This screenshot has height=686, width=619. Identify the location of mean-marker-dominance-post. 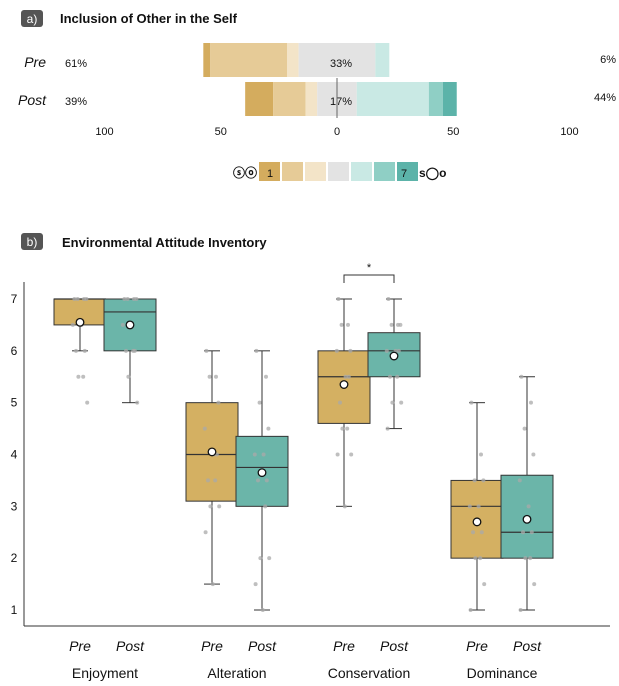
(527, 519).